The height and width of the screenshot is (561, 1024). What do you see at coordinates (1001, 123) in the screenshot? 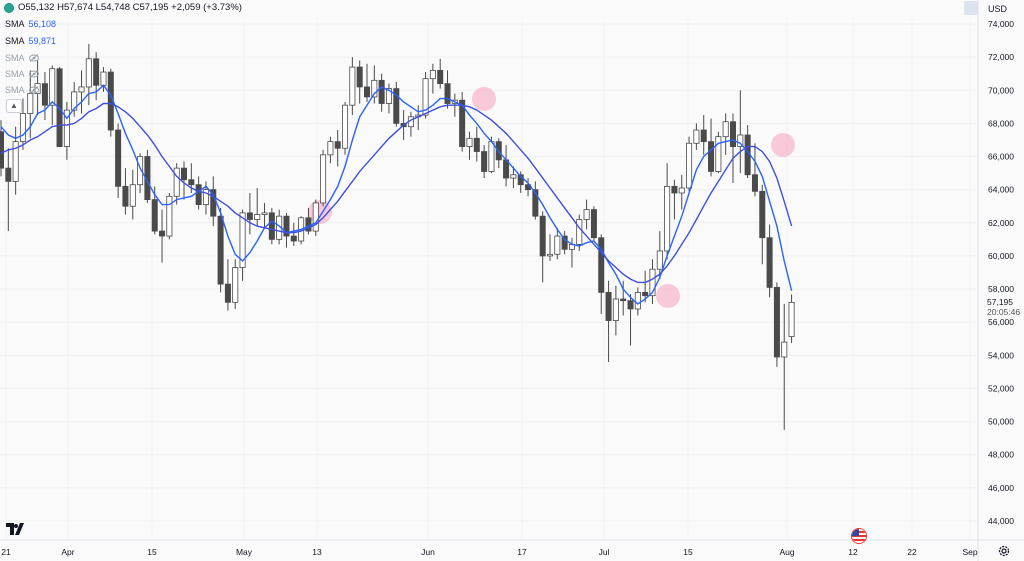
I see `y-tick-label: 68,000` at bounding box center [1001, 123].